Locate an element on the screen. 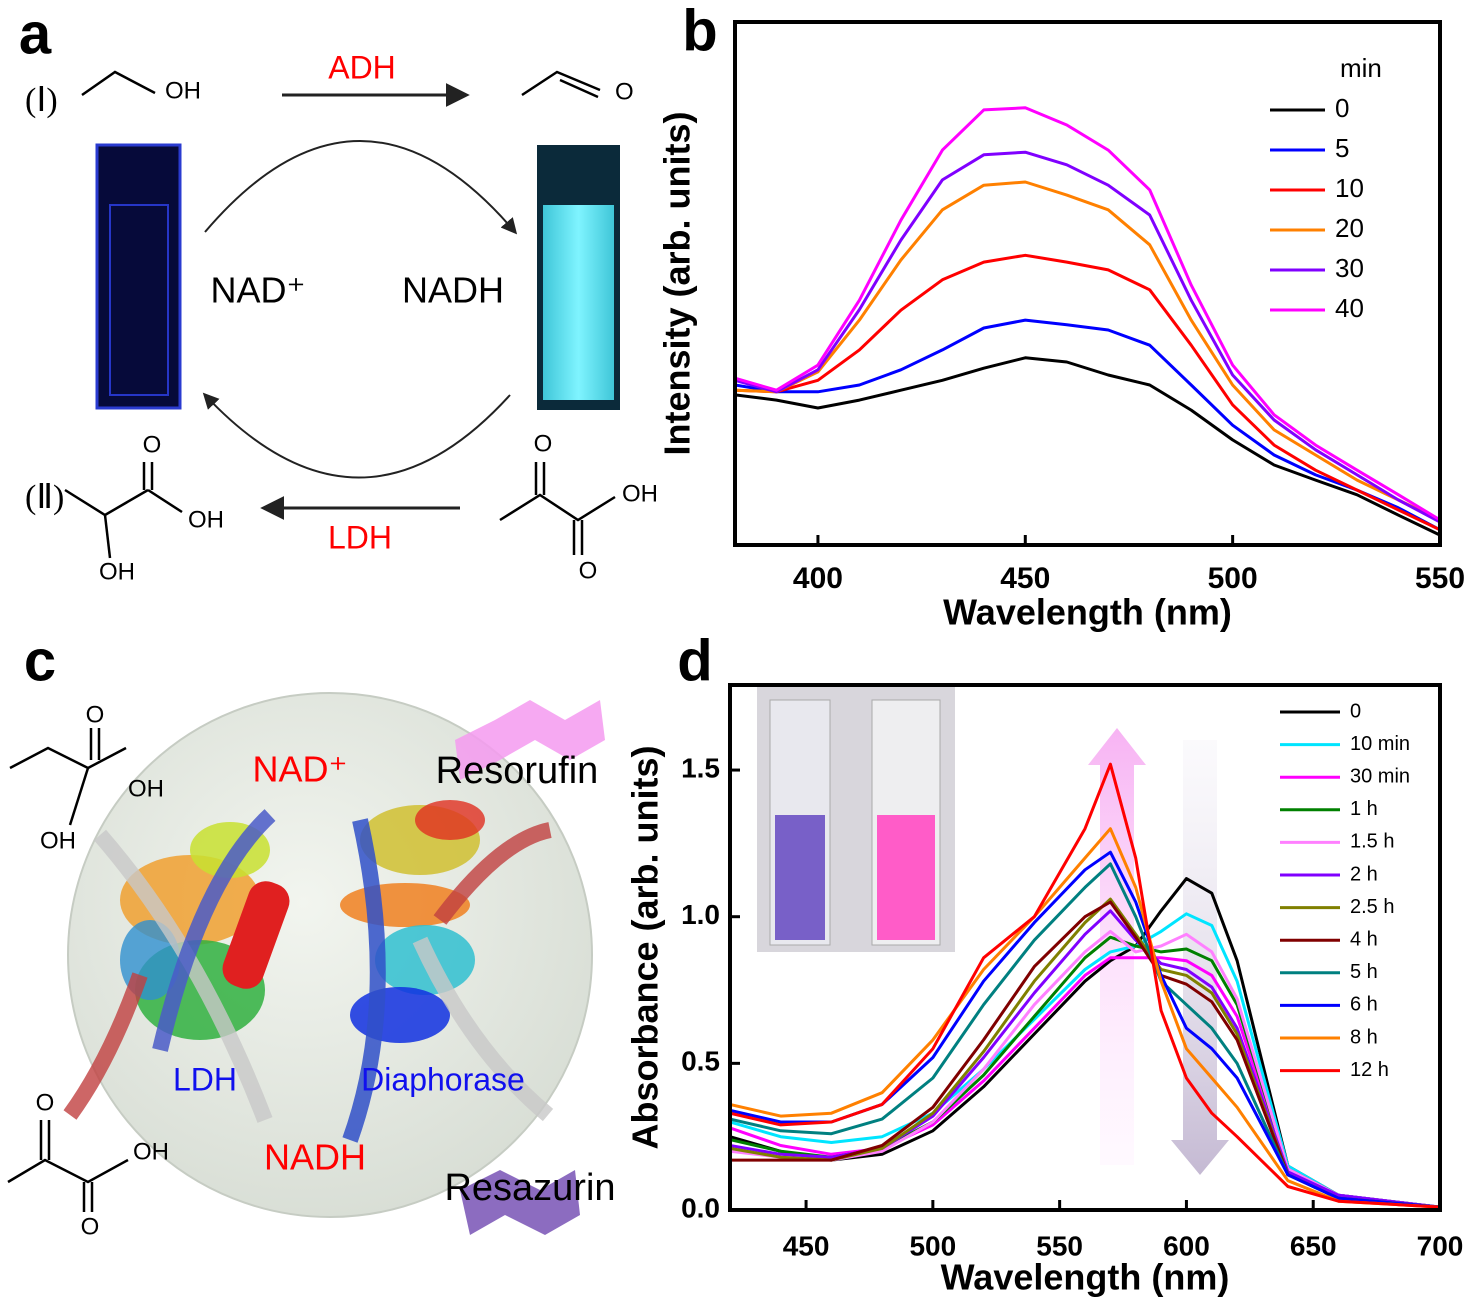 The image size is (1470, 1301). legend-label: 2 h is located at coordinates (1364, 874).